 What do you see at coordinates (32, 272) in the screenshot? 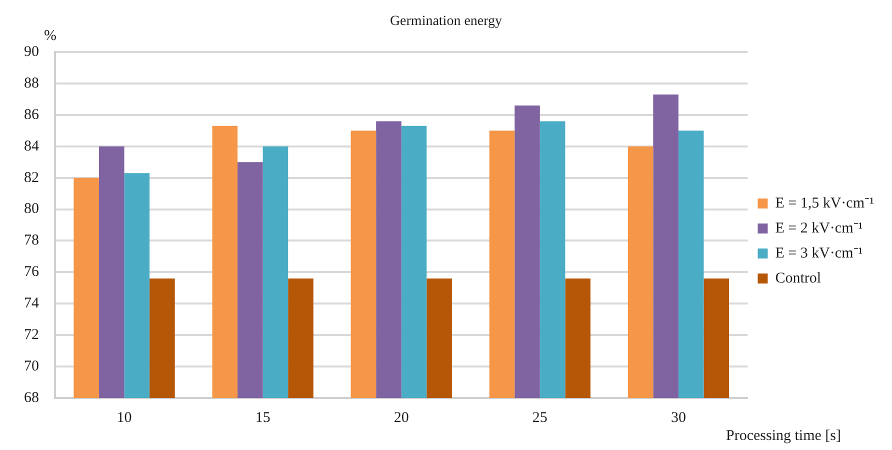
I see `y-tick-label: 76` at bounding box center [32, 272].